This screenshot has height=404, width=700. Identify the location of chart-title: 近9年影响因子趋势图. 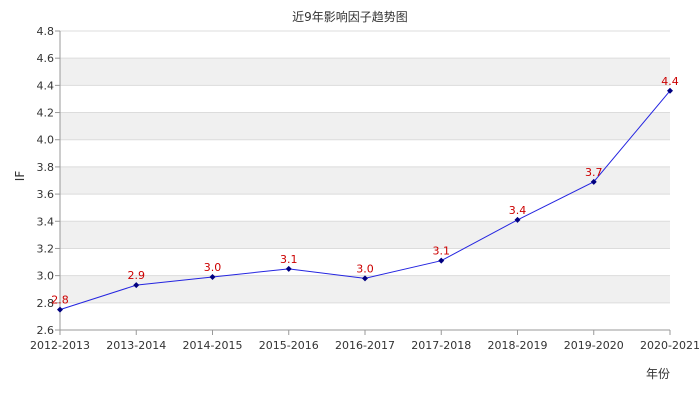
(350, 16).